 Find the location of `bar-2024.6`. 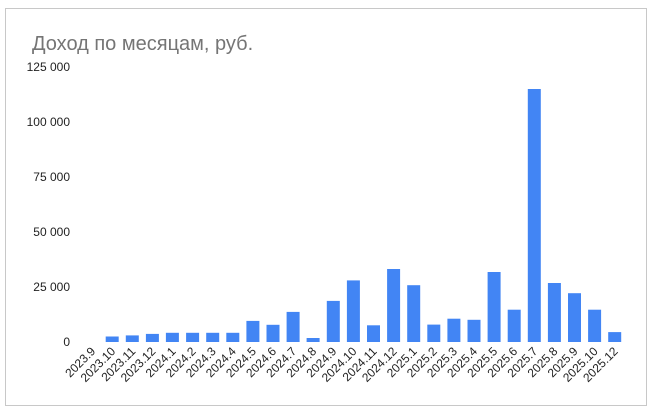

bar-2024.6 is located at coordinates (273, 333).